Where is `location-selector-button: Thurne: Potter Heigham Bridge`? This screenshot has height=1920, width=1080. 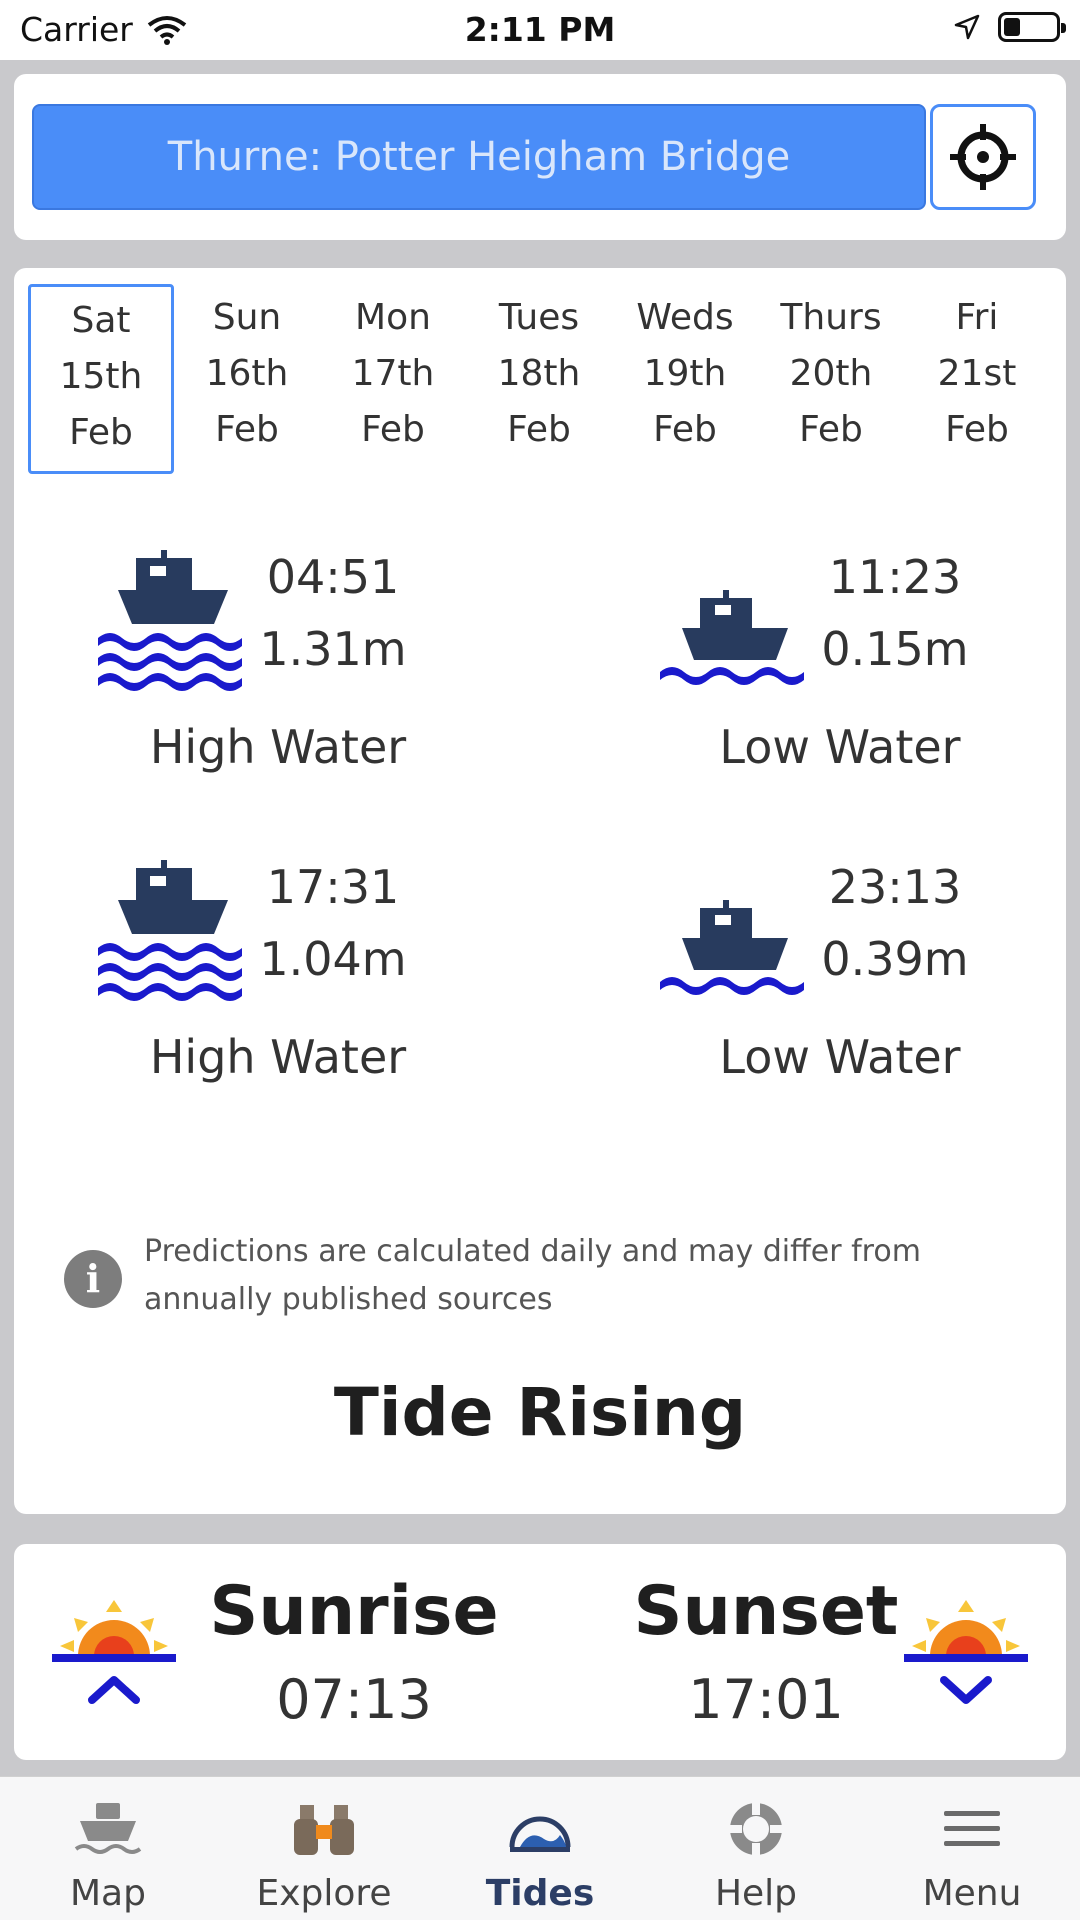 location-selector-button: Thurne: Potter Heigham Bridge is located at coordinates (479, 157).